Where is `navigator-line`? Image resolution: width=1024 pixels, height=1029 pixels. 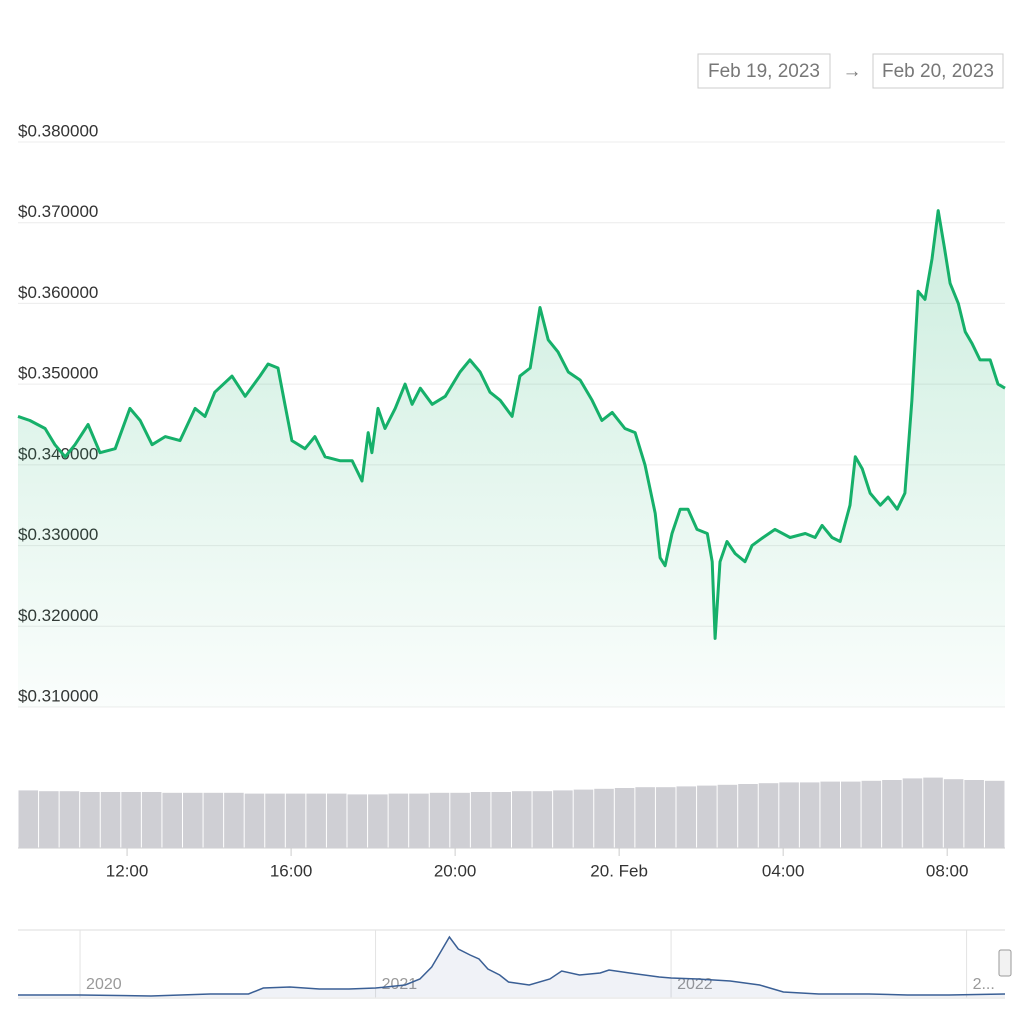
navigator-line is located at coordinates (512, 966).